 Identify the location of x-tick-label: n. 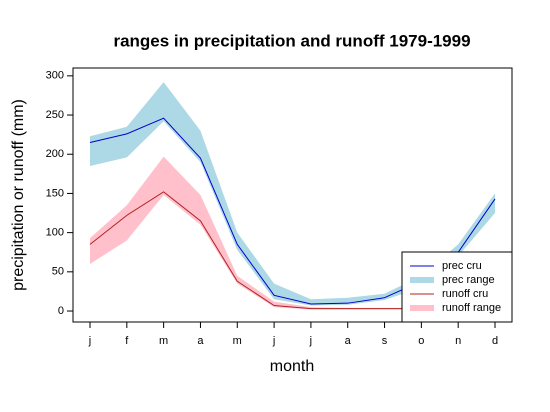
(458, 341).